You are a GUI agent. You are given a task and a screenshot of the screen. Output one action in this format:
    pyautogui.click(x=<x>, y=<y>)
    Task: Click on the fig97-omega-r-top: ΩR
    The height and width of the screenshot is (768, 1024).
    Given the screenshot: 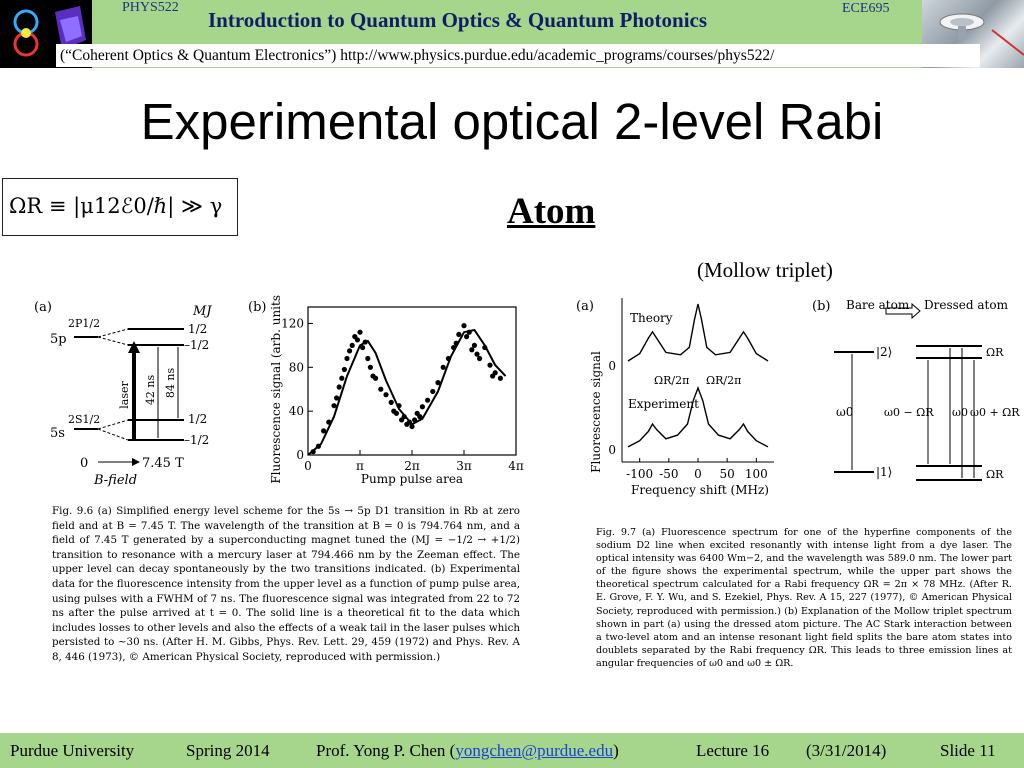 What is the action you would take?
    pyautogui.click(x=995, y=352)
    